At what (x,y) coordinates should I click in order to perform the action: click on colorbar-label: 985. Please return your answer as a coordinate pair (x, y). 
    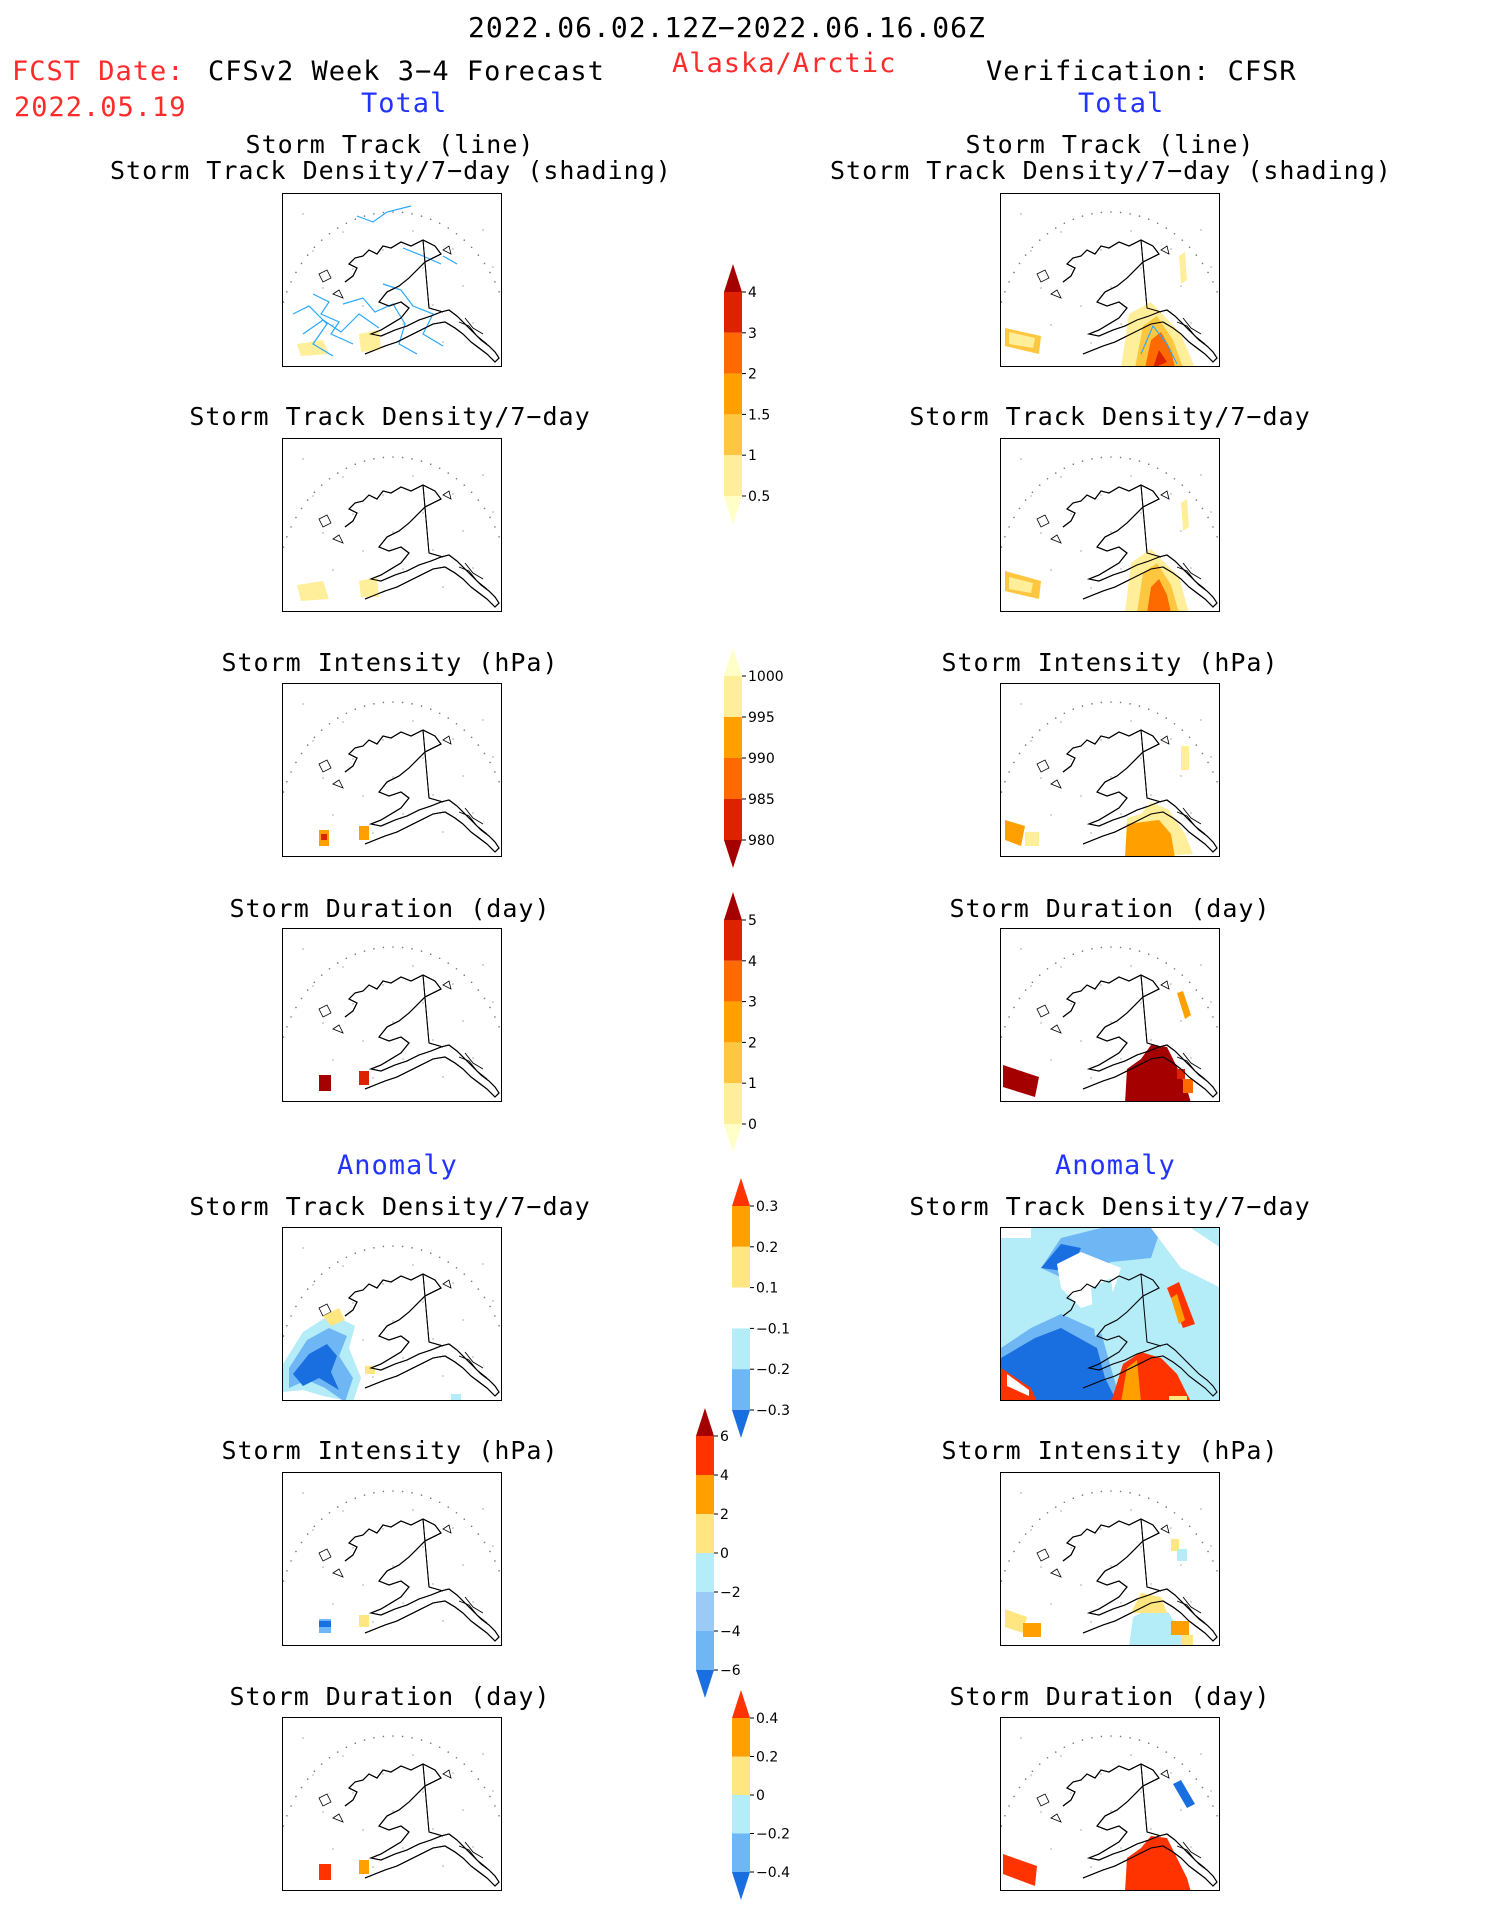
    Looking at the image, I should click on (761, 800).